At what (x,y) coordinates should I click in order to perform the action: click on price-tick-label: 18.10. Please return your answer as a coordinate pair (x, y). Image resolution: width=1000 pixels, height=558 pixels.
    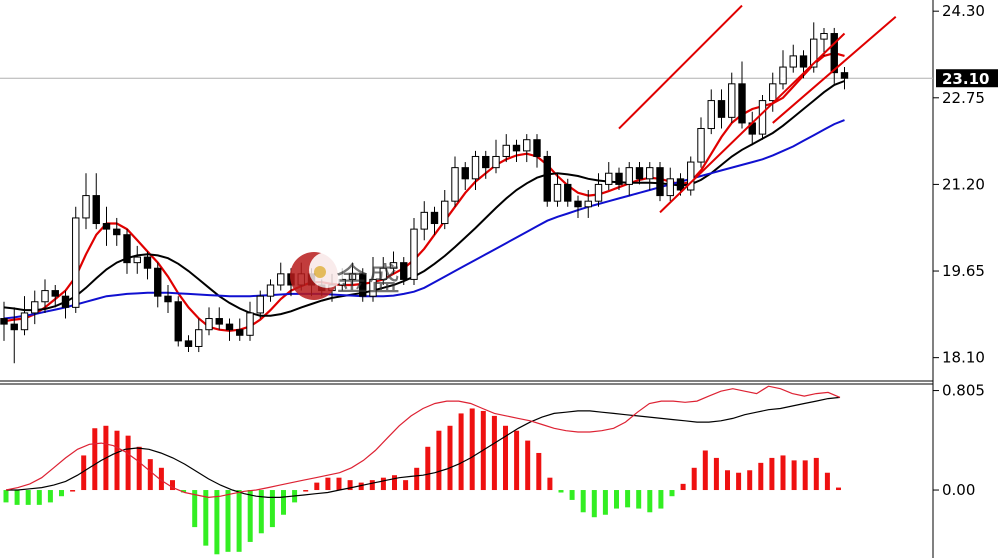
    Looking at the image, I should click on (963, 358).